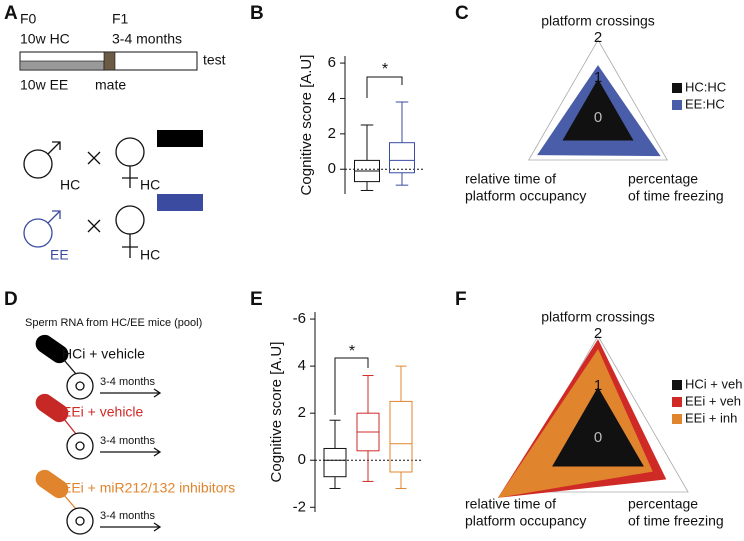  What do you see at coordinates (256, 299) in the screenshot?
I see `panel-label: E` at bounding box center [256, 299].